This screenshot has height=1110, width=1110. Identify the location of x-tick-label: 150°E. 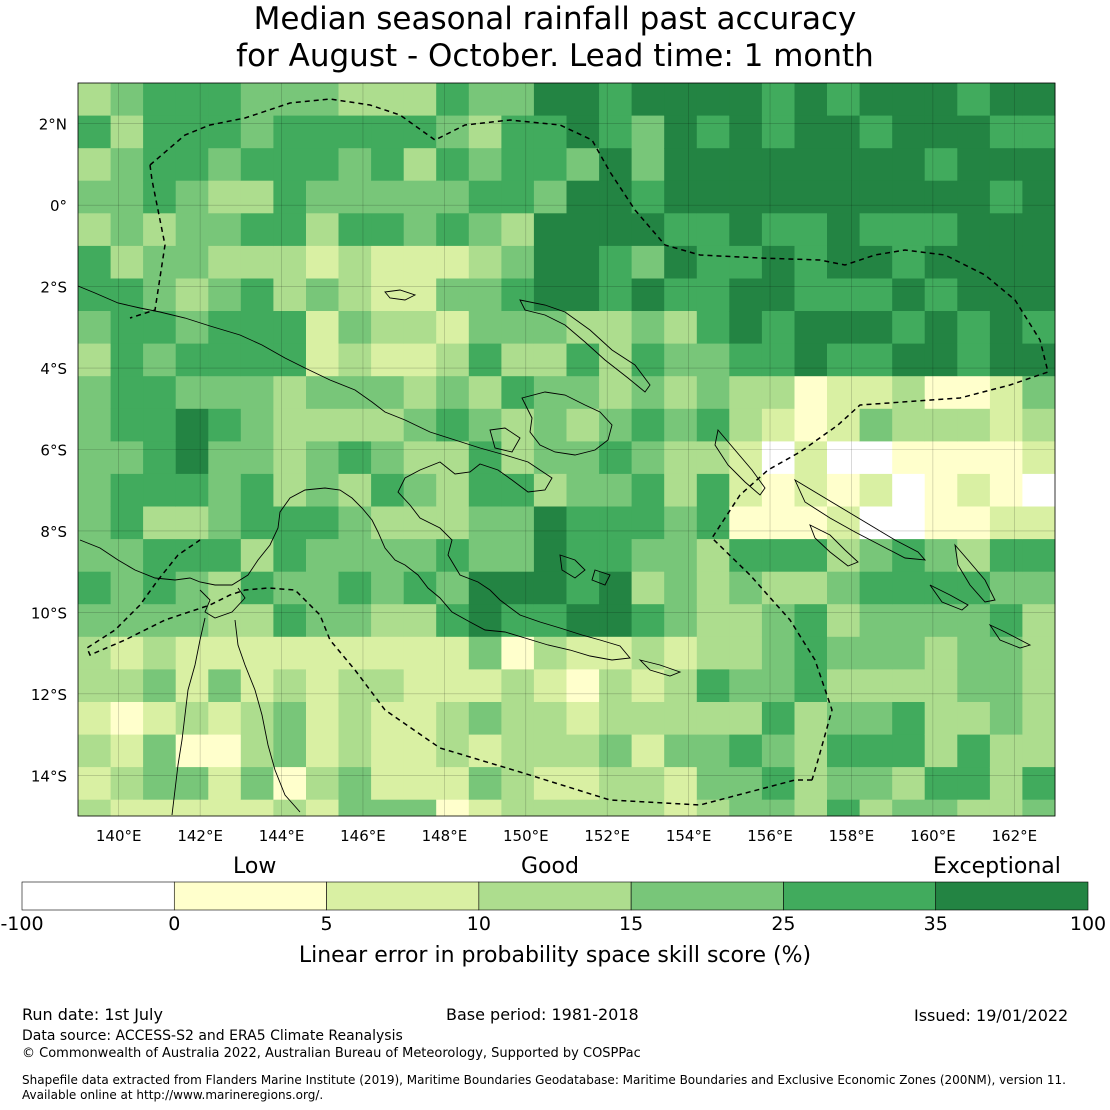
(526, 836).